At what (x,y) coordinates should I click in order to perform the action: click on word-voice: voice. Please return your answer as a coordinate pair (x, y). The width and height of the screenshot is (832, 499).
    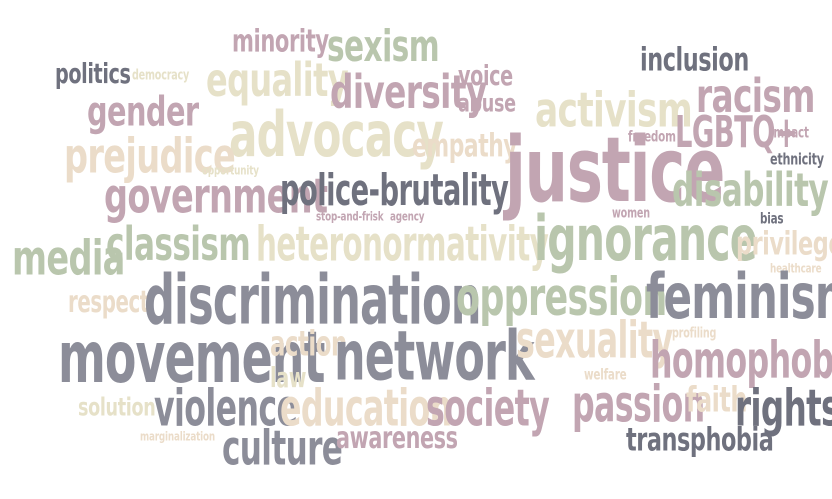
    Looking at the image, I should click on (485, 75).